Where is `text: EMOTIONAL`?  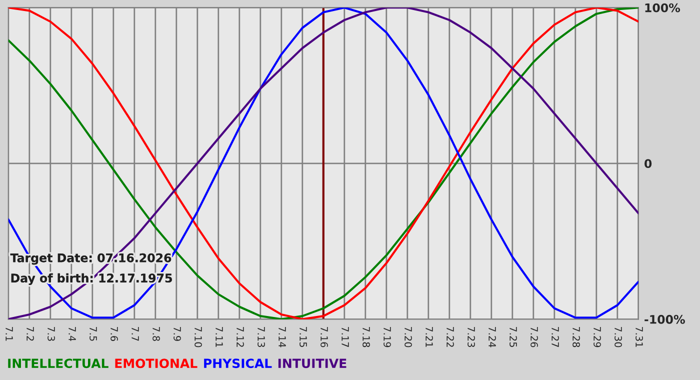 text: EMOTIONAL is located at coordinates (156, 363).